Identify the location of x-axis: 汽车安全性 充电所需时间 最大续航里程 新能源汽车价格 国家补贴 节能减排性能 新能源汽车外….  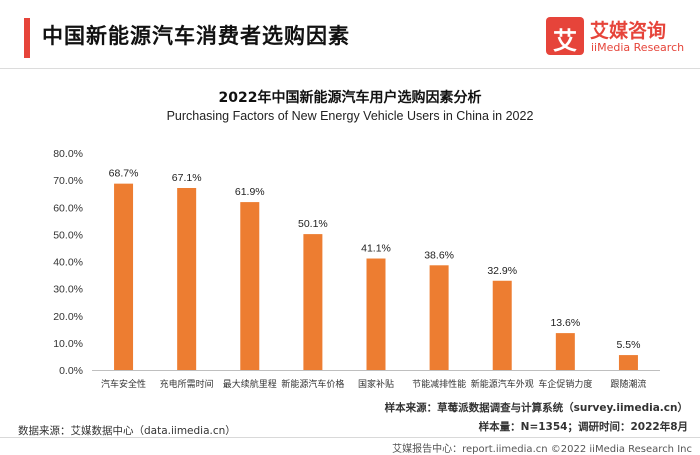
(376, 380).